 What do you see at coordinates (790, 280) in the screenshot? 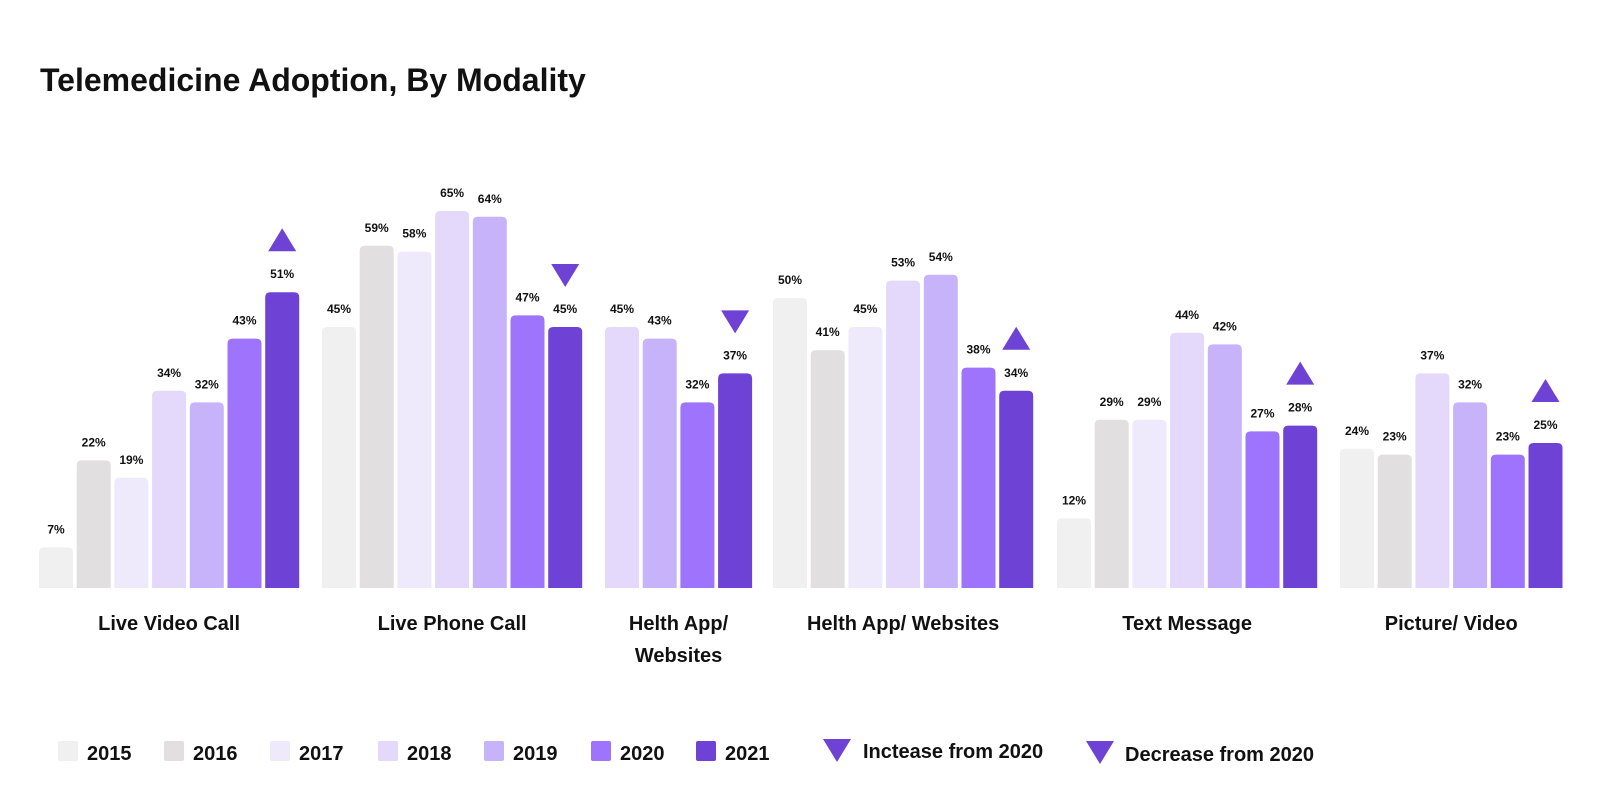
I see `data-label: 50%` at bounding box center [790, 280].